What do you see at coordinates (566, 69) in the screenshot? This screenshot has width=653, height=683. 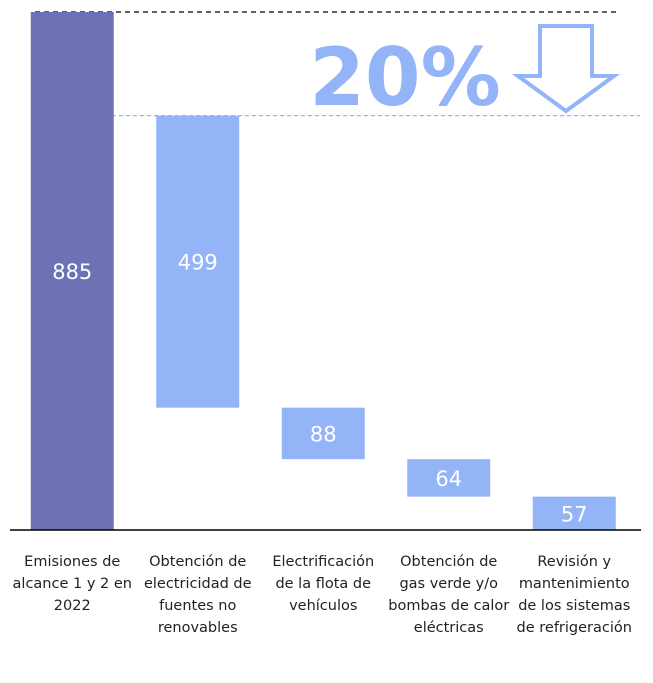 I see `down-arrow` at bounding box center [566, 69].